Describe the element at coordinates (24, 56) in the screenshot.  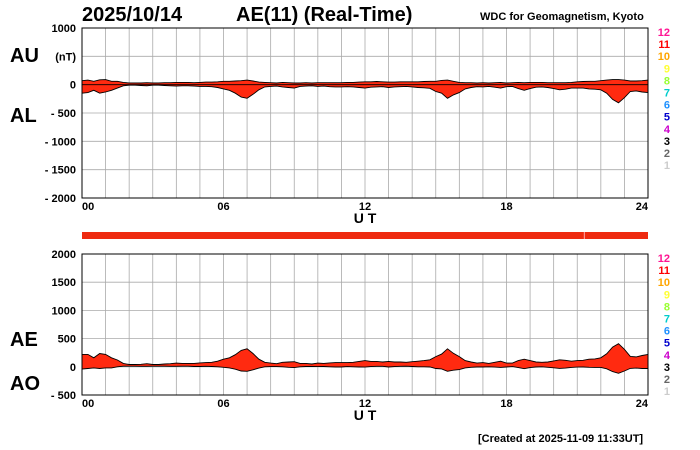
I see `series-label-au: AU` at that location.